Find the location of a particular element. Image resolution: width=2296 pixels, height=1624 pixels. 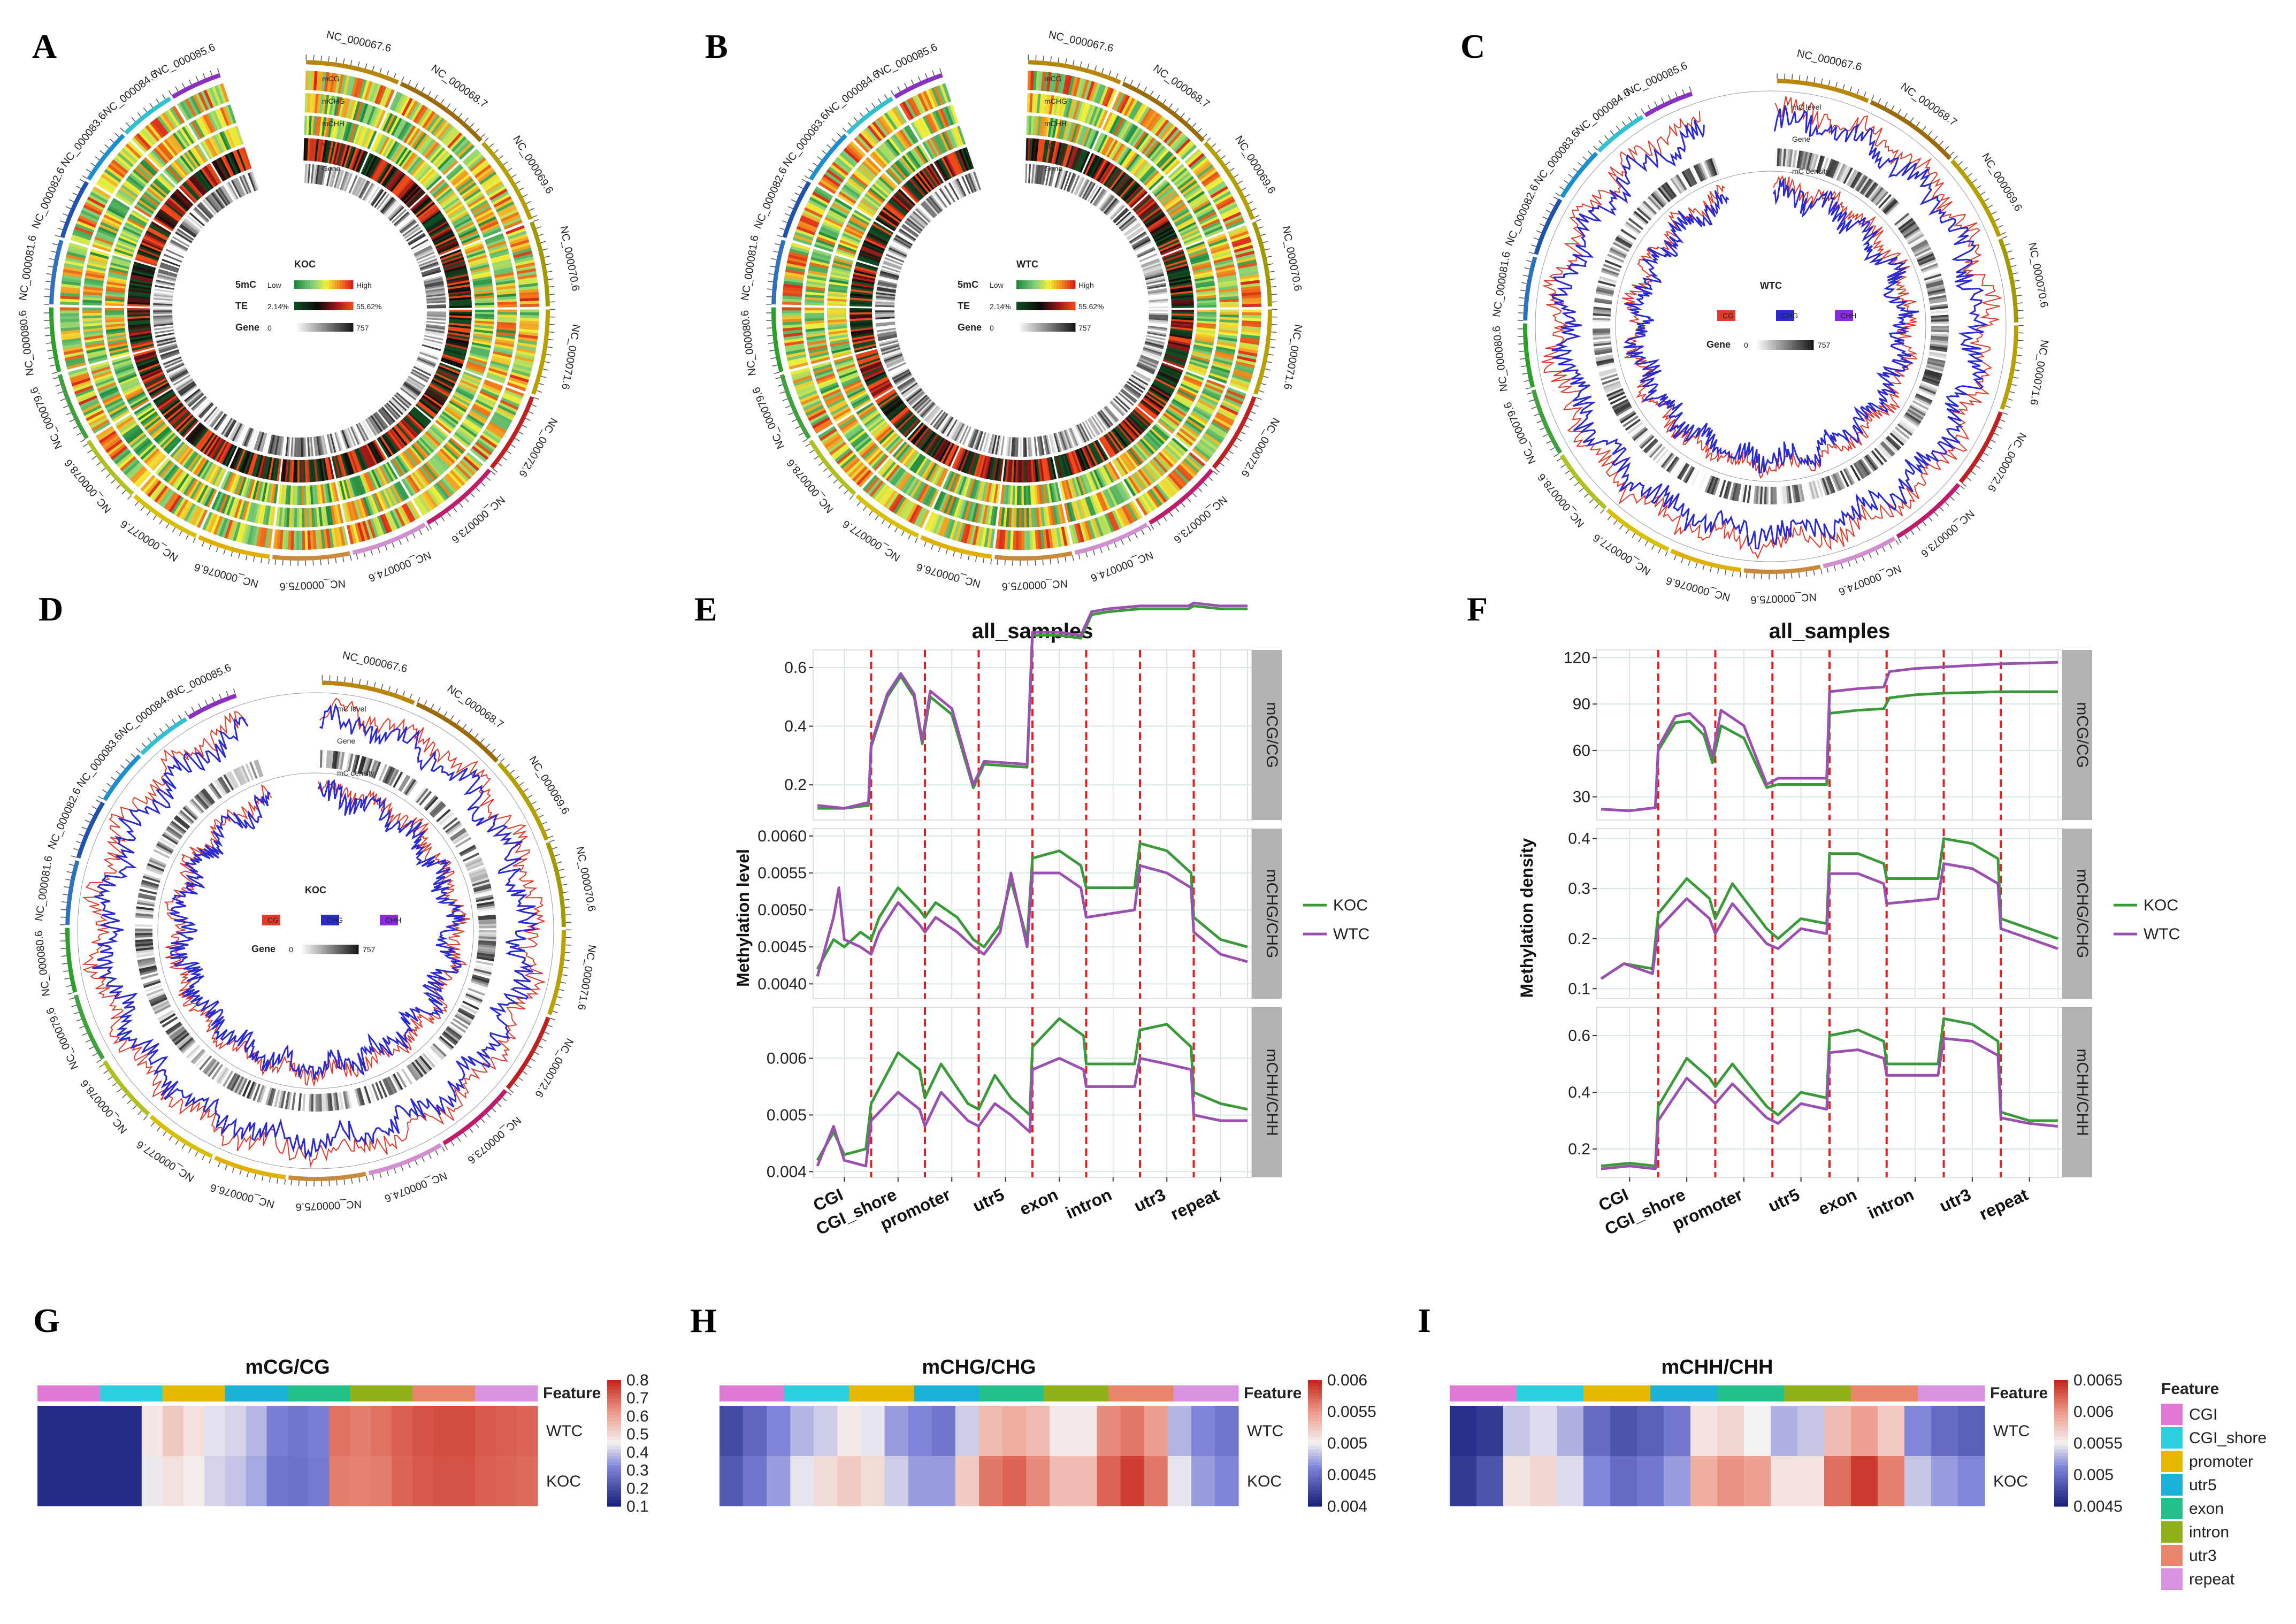

track-label: mCG is located at coordinates (331, 78).